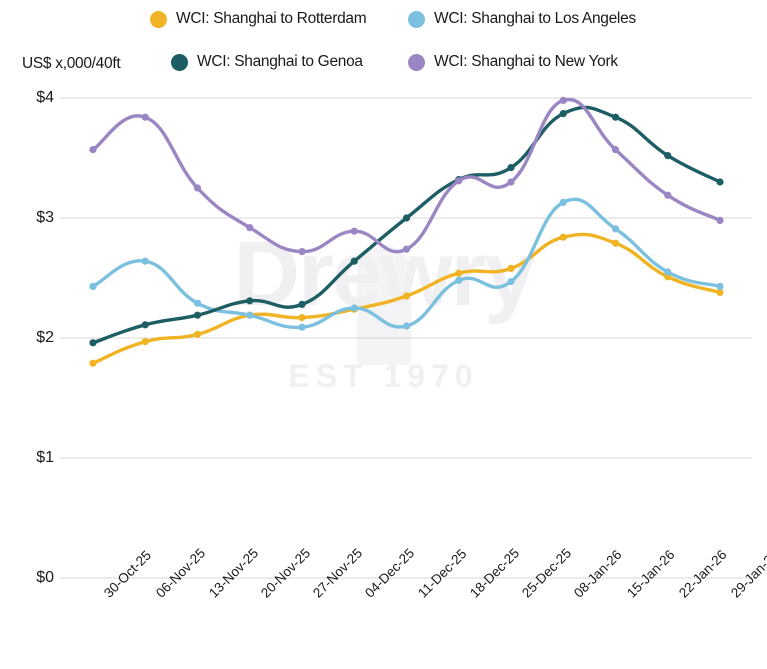 This screenshot has width=767, height=669. What do you see at coordinates (45, 457) in the screenshot?
I see `y-axis-tick-label: $1` at bounding box center [45, 457].